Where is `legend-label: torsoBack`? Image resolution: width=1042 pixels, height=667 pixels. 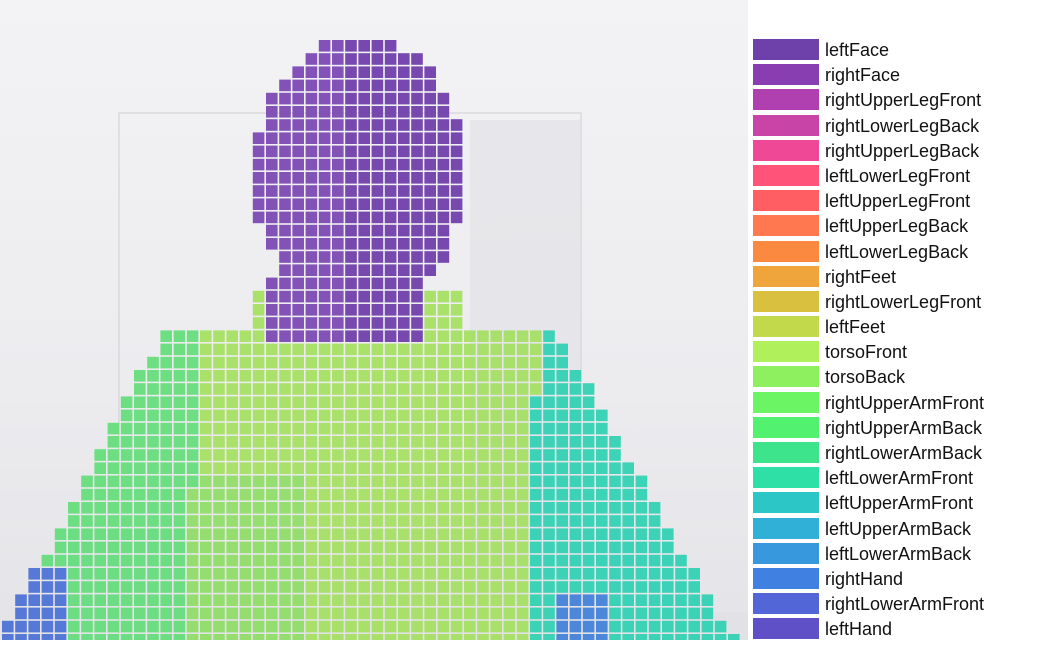
legend-label: torsoBack is located at coordinates (865, 377).